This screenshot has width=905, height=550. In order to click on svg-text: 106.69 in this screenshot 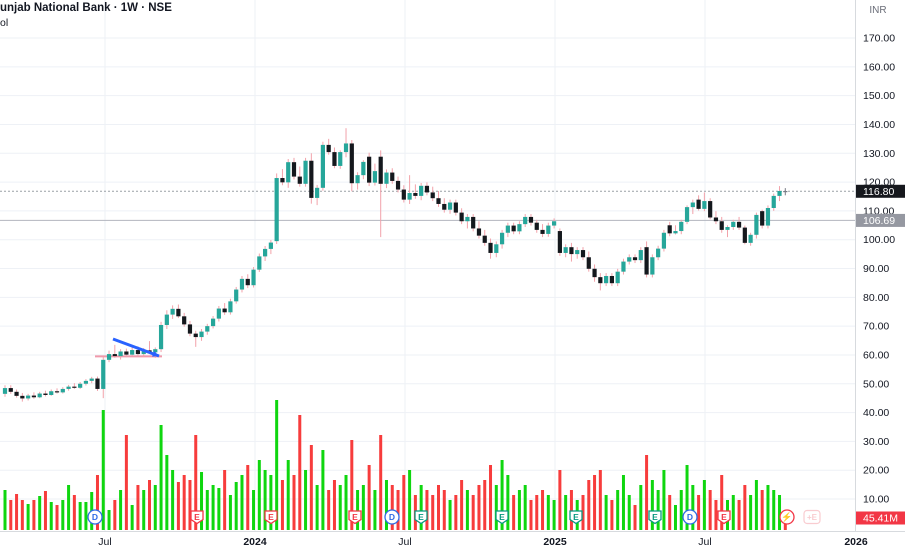, I will do `click(879, 221)`.